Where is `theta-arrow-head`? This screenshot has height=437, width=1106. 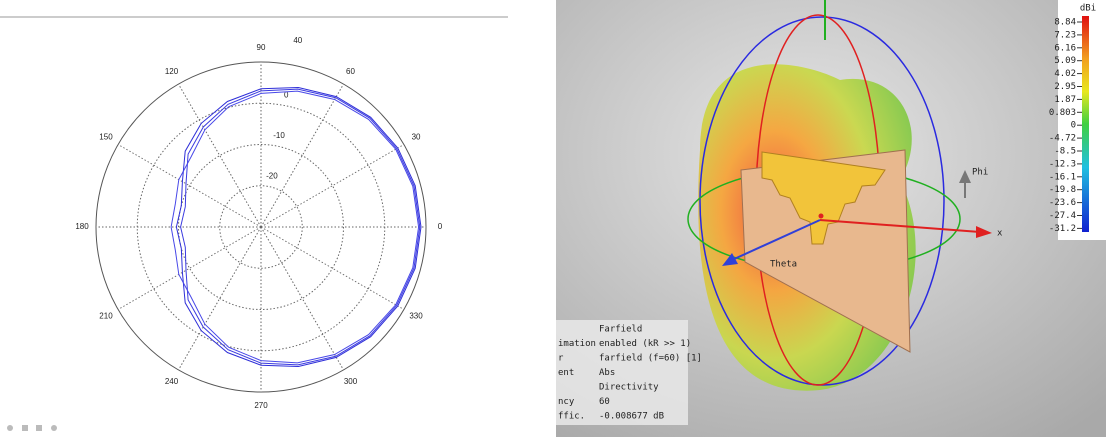
theta-arrow-head is located at coordinates (730, 259).